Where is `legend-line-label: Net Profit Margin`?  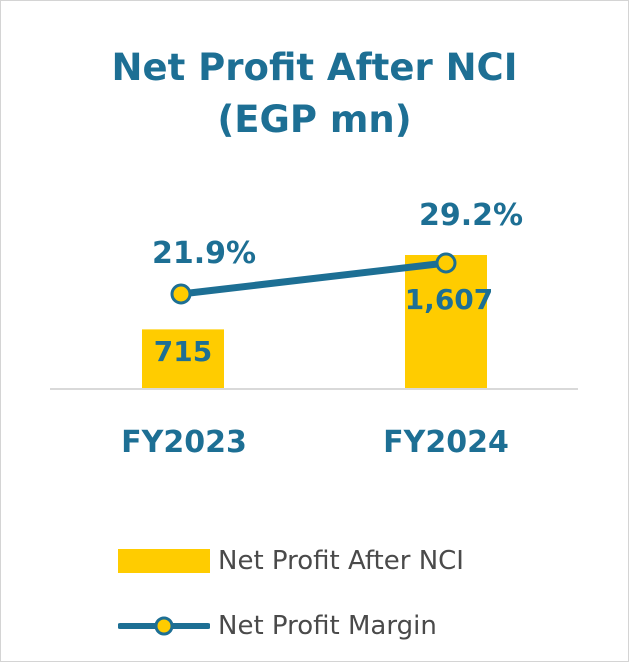
legend-line-label: Net Profit Margin is located at coordinates (327, 626).